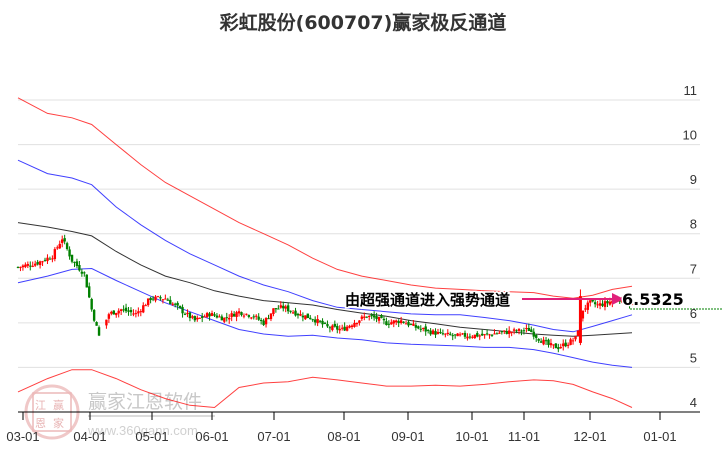  Describe the element at coordinates (407, 436) in the screenshot. I see `x-tick-label: 09-01` at that location.